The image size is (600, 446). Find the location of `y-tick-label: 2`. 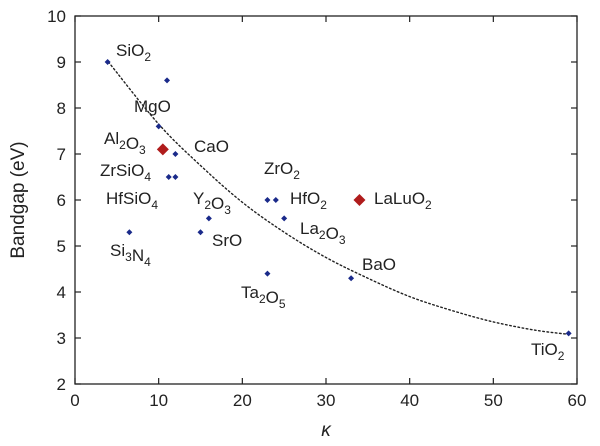

y-tick-label: 2 is located at coordinates (61, 384).